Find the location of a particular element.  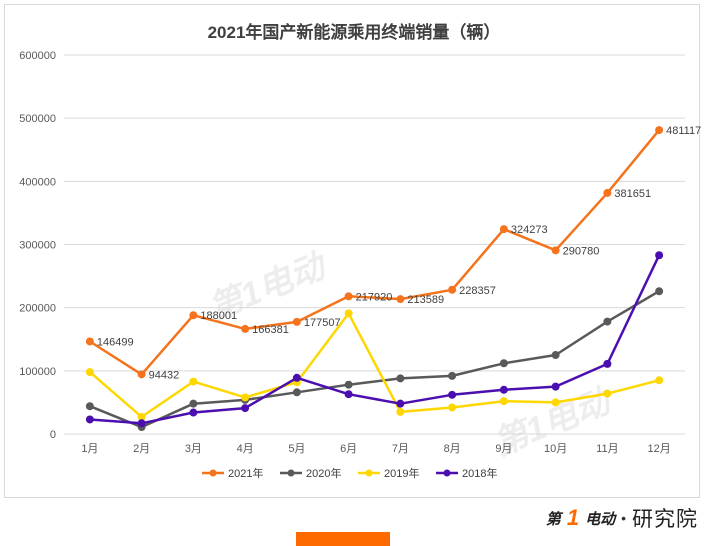

legend-label: 2021年 is located at coordinates (245, 473).